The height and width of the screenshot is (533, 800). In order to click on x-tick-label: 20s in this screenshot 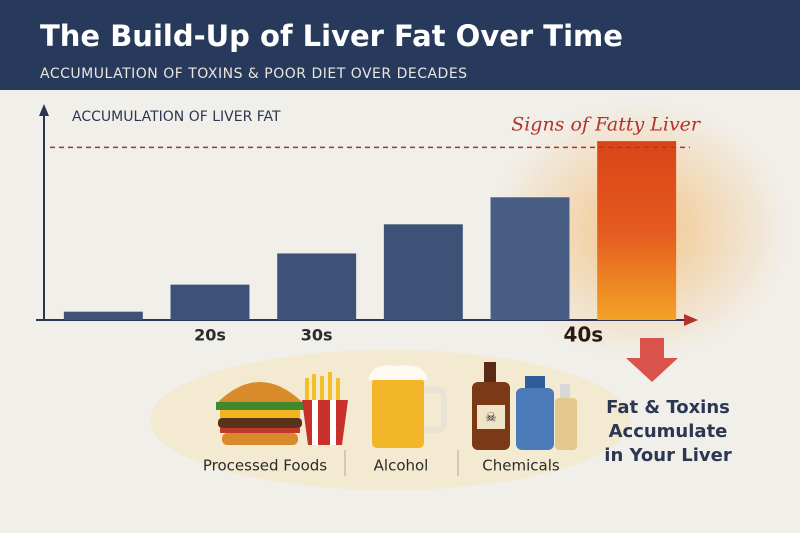, I will do `click(210, 335)`.